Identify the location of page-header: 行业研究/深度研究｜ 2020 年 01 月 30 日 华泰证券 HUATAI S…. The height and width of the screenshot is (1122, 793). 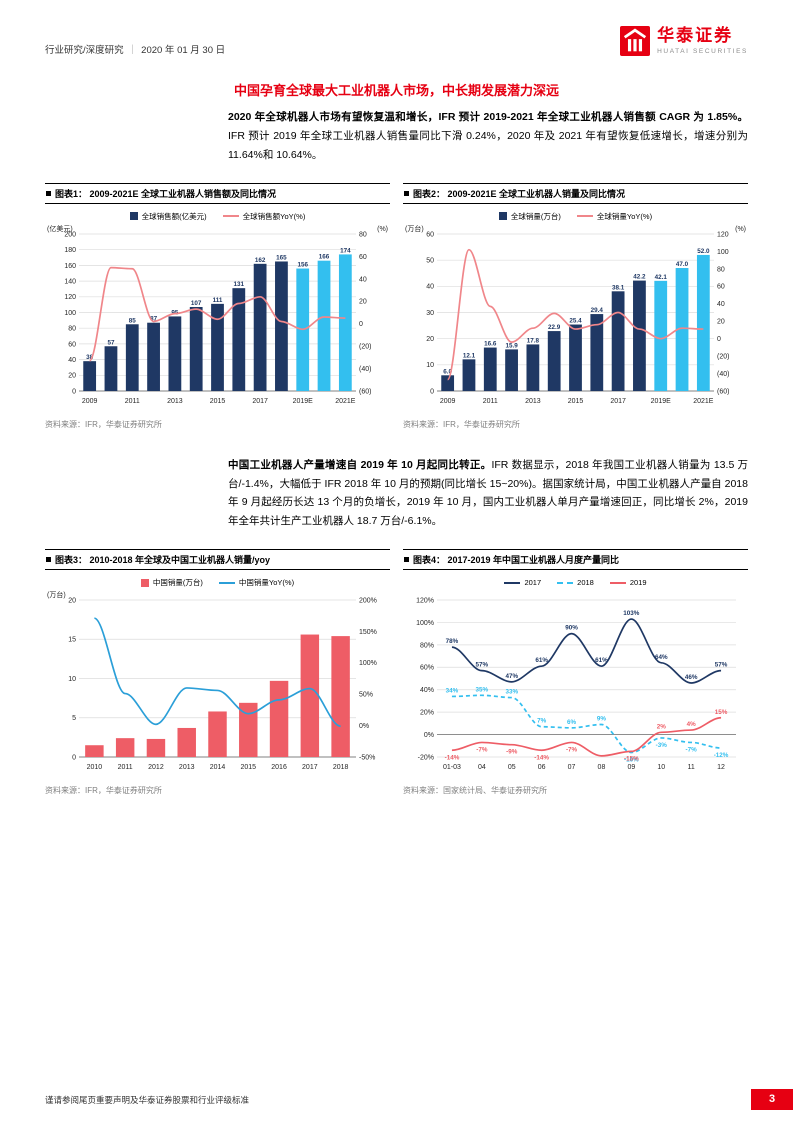
(396, 41).